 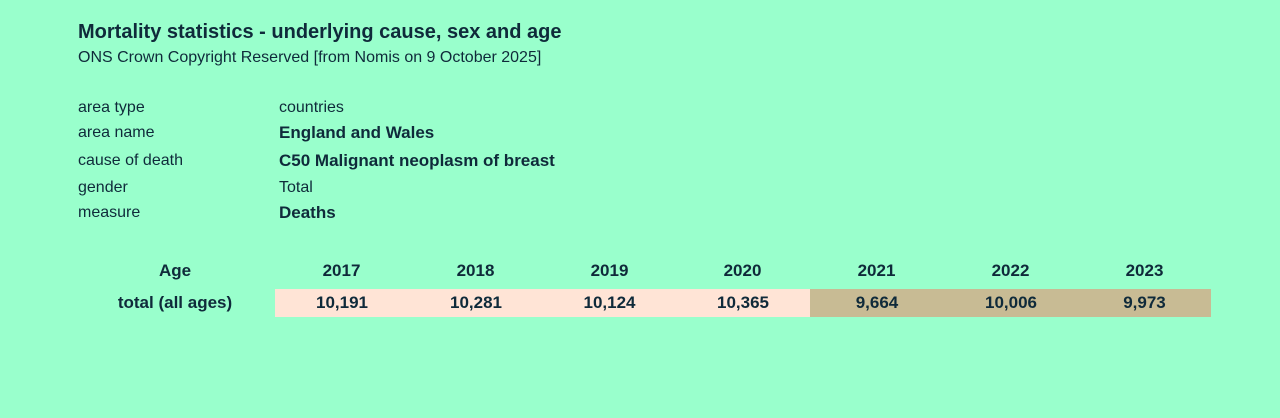 What do you see at coordinates (742, 270) in the screenshot?
I see `table-header-year: 2020` at bounding box center [742, 270].